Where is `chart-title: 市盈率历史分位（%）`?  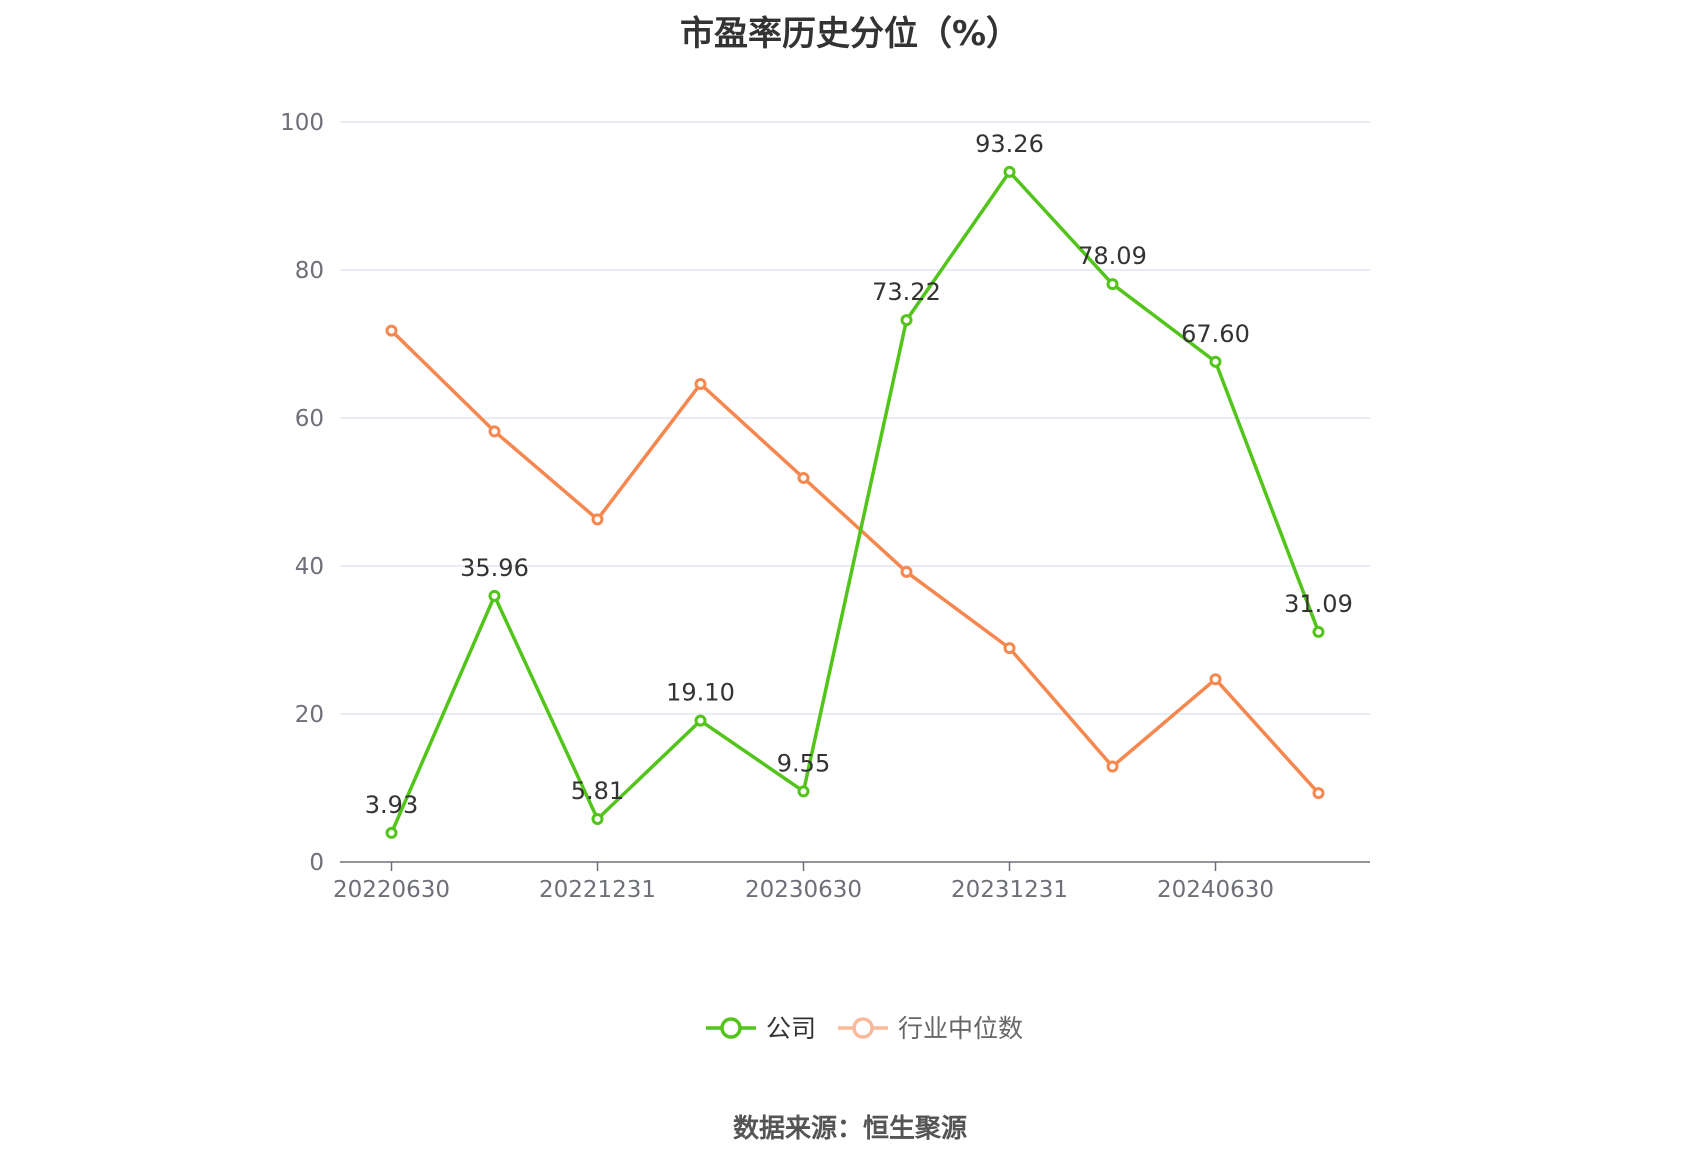
chart-title: 市盈率历史分位（%） is located at coordinates (850, 34).